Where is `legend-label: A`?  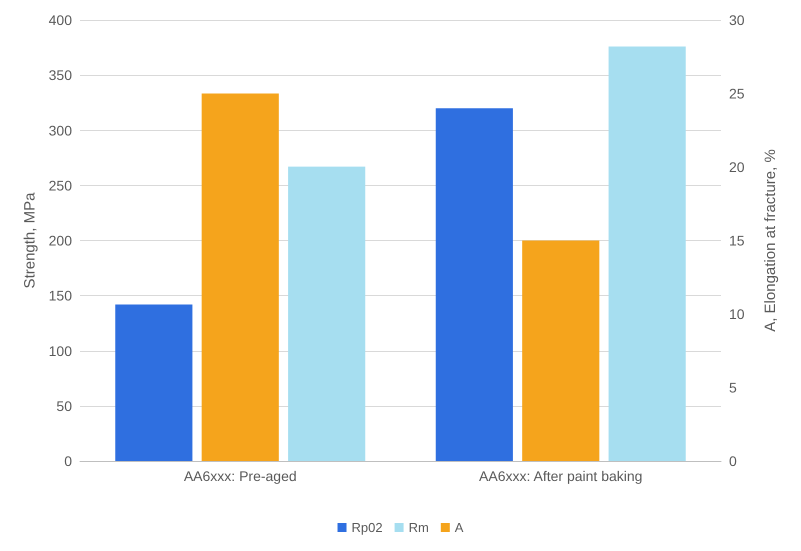
legend-label: A is located at coordinates (459, 527).